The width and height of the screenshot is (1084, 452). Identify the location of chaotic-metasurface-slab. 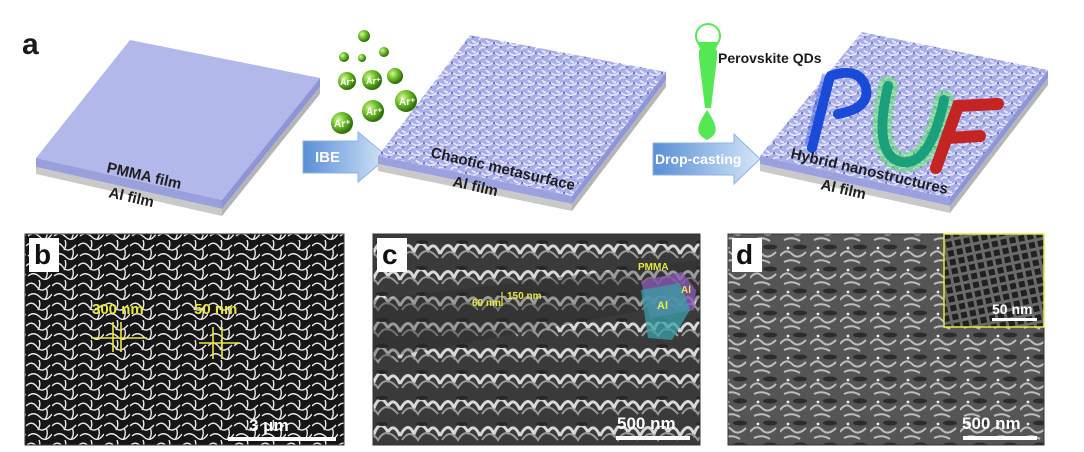
(522, 123).